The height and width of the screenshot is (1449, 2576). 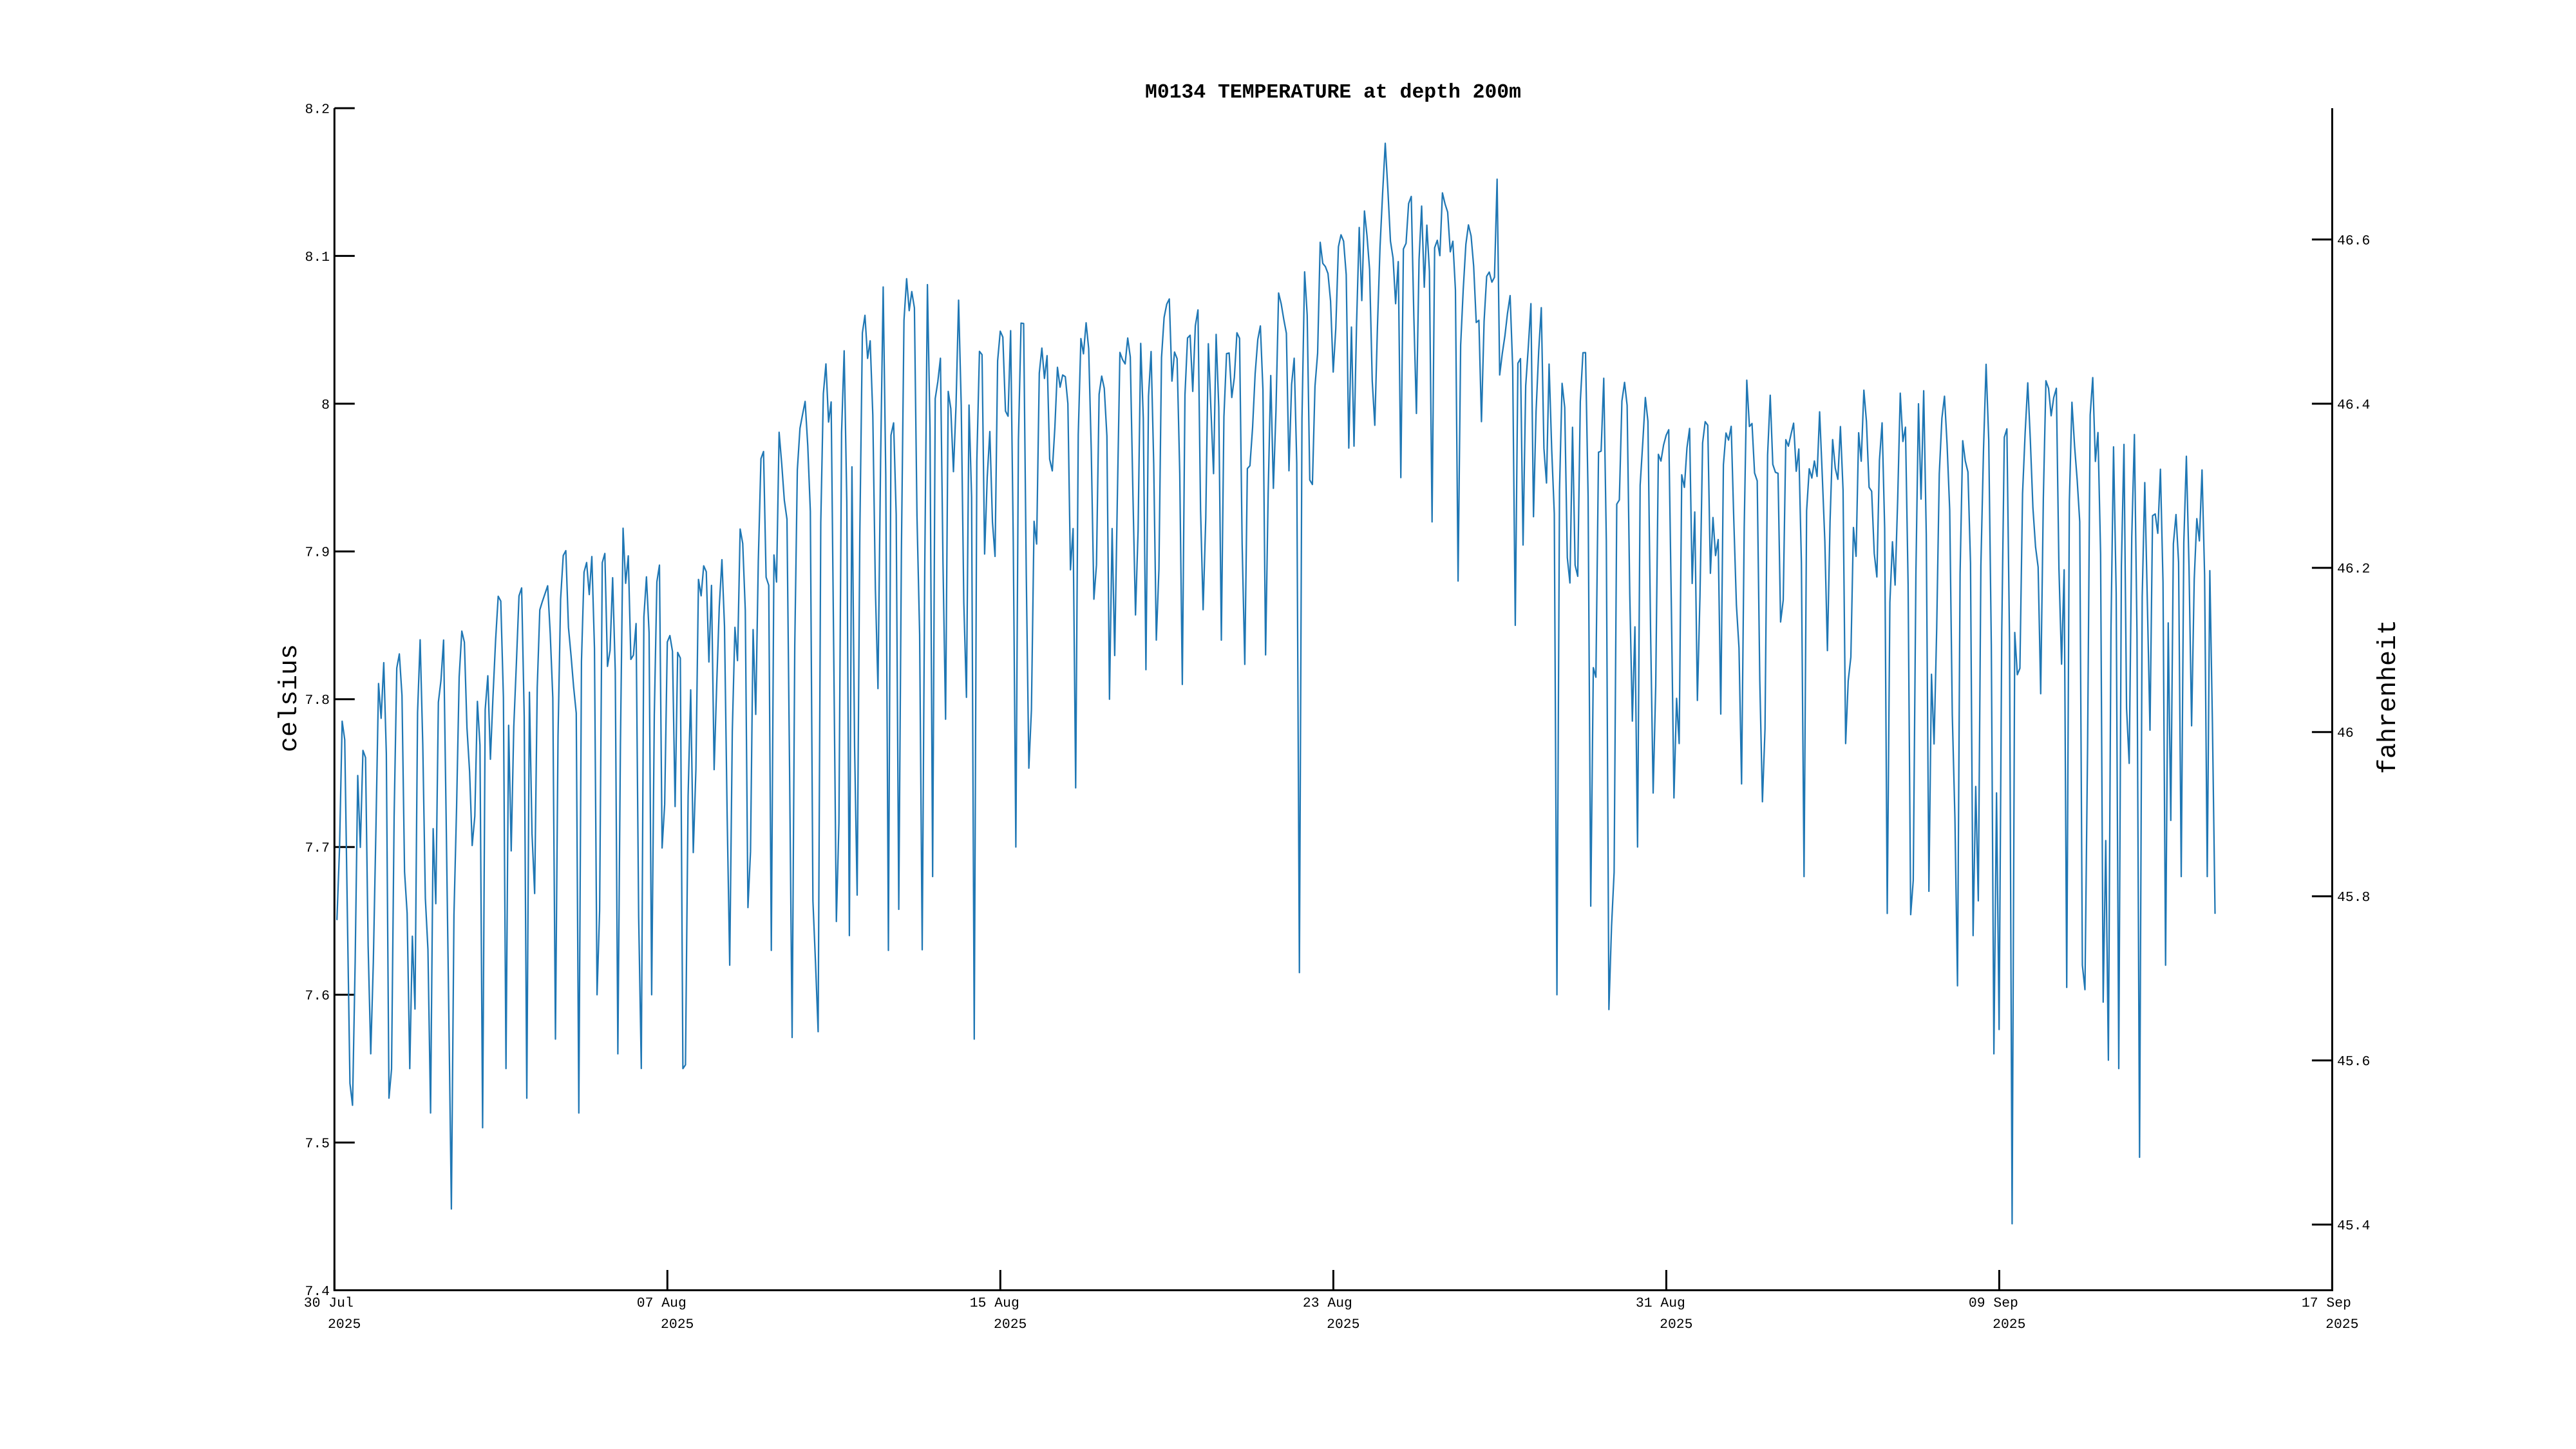 I want to click on svg-text:M0134 TEMPERATURE at depth 200: M0134 TEMPERATURE at depth 200m, so click(x=1333, y=93).